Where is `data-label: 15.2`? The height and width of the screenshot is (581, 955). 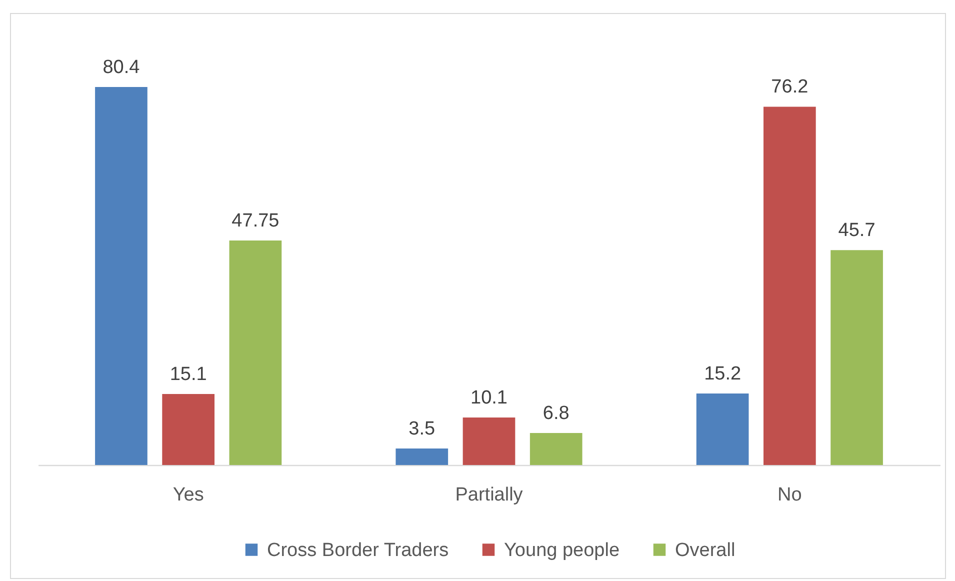 data-label: 15.2 is located at coordinates (723, 374).